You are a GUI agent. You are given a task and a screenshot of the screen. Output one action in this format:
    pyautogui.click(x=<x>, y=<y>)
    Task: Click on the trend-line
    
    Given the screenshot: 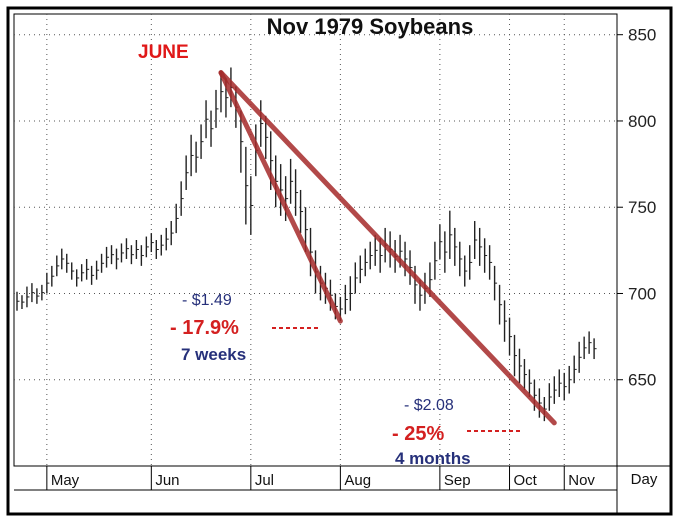 What is the action you would take?
    pyautogui.click(x=280, y=197)
    